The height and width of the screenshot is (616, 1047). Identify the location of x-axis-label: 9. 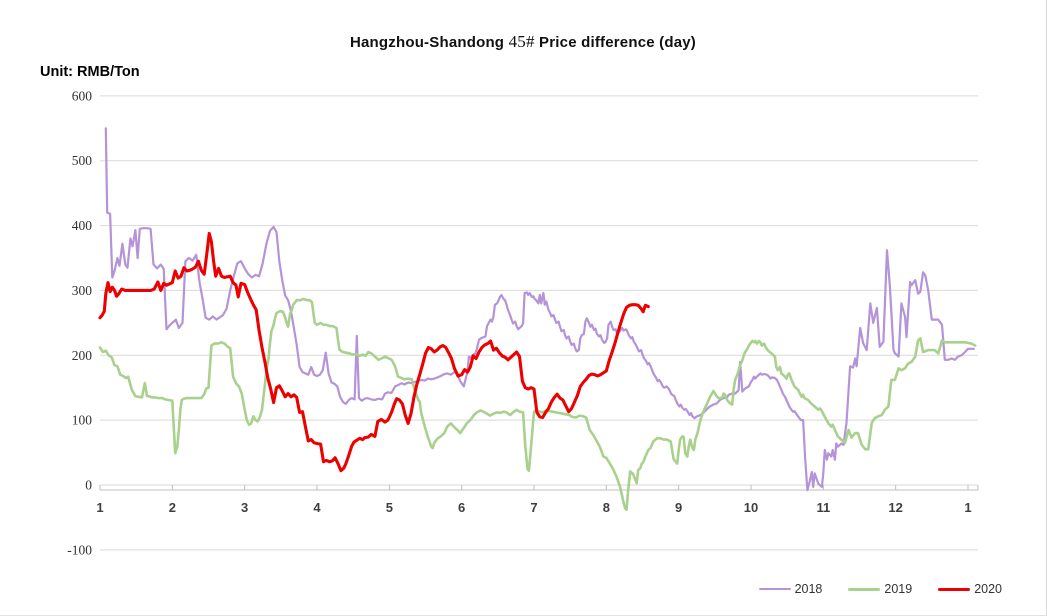
(678, 507).